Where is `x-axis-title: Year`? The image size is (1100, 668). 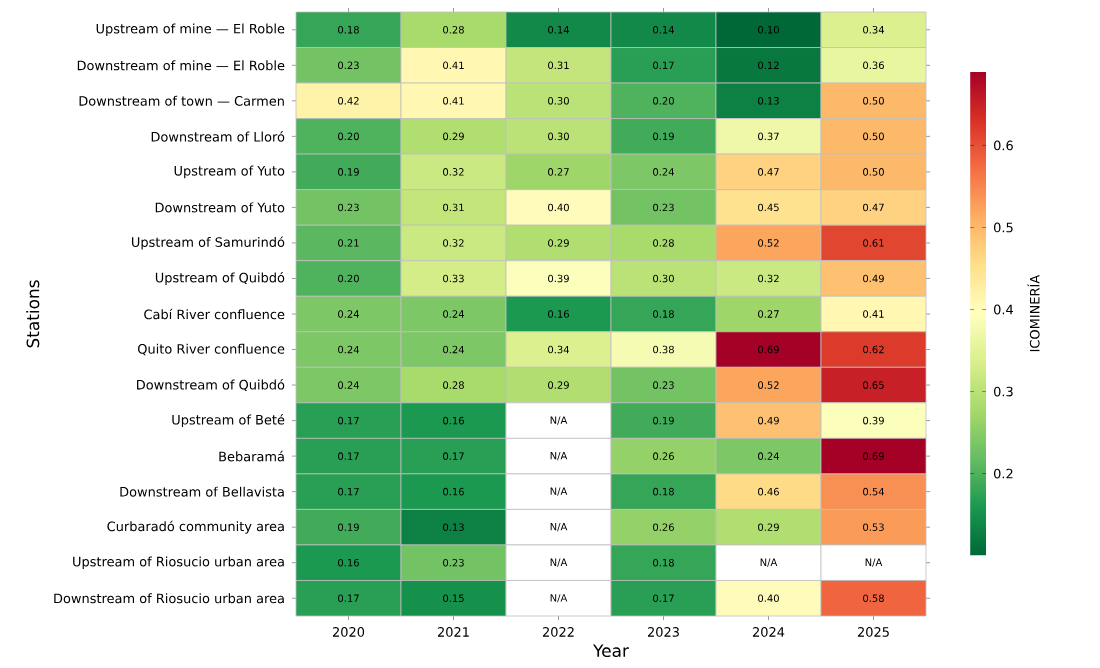 x-axis-title: Year is located at coordinates (611, 651).